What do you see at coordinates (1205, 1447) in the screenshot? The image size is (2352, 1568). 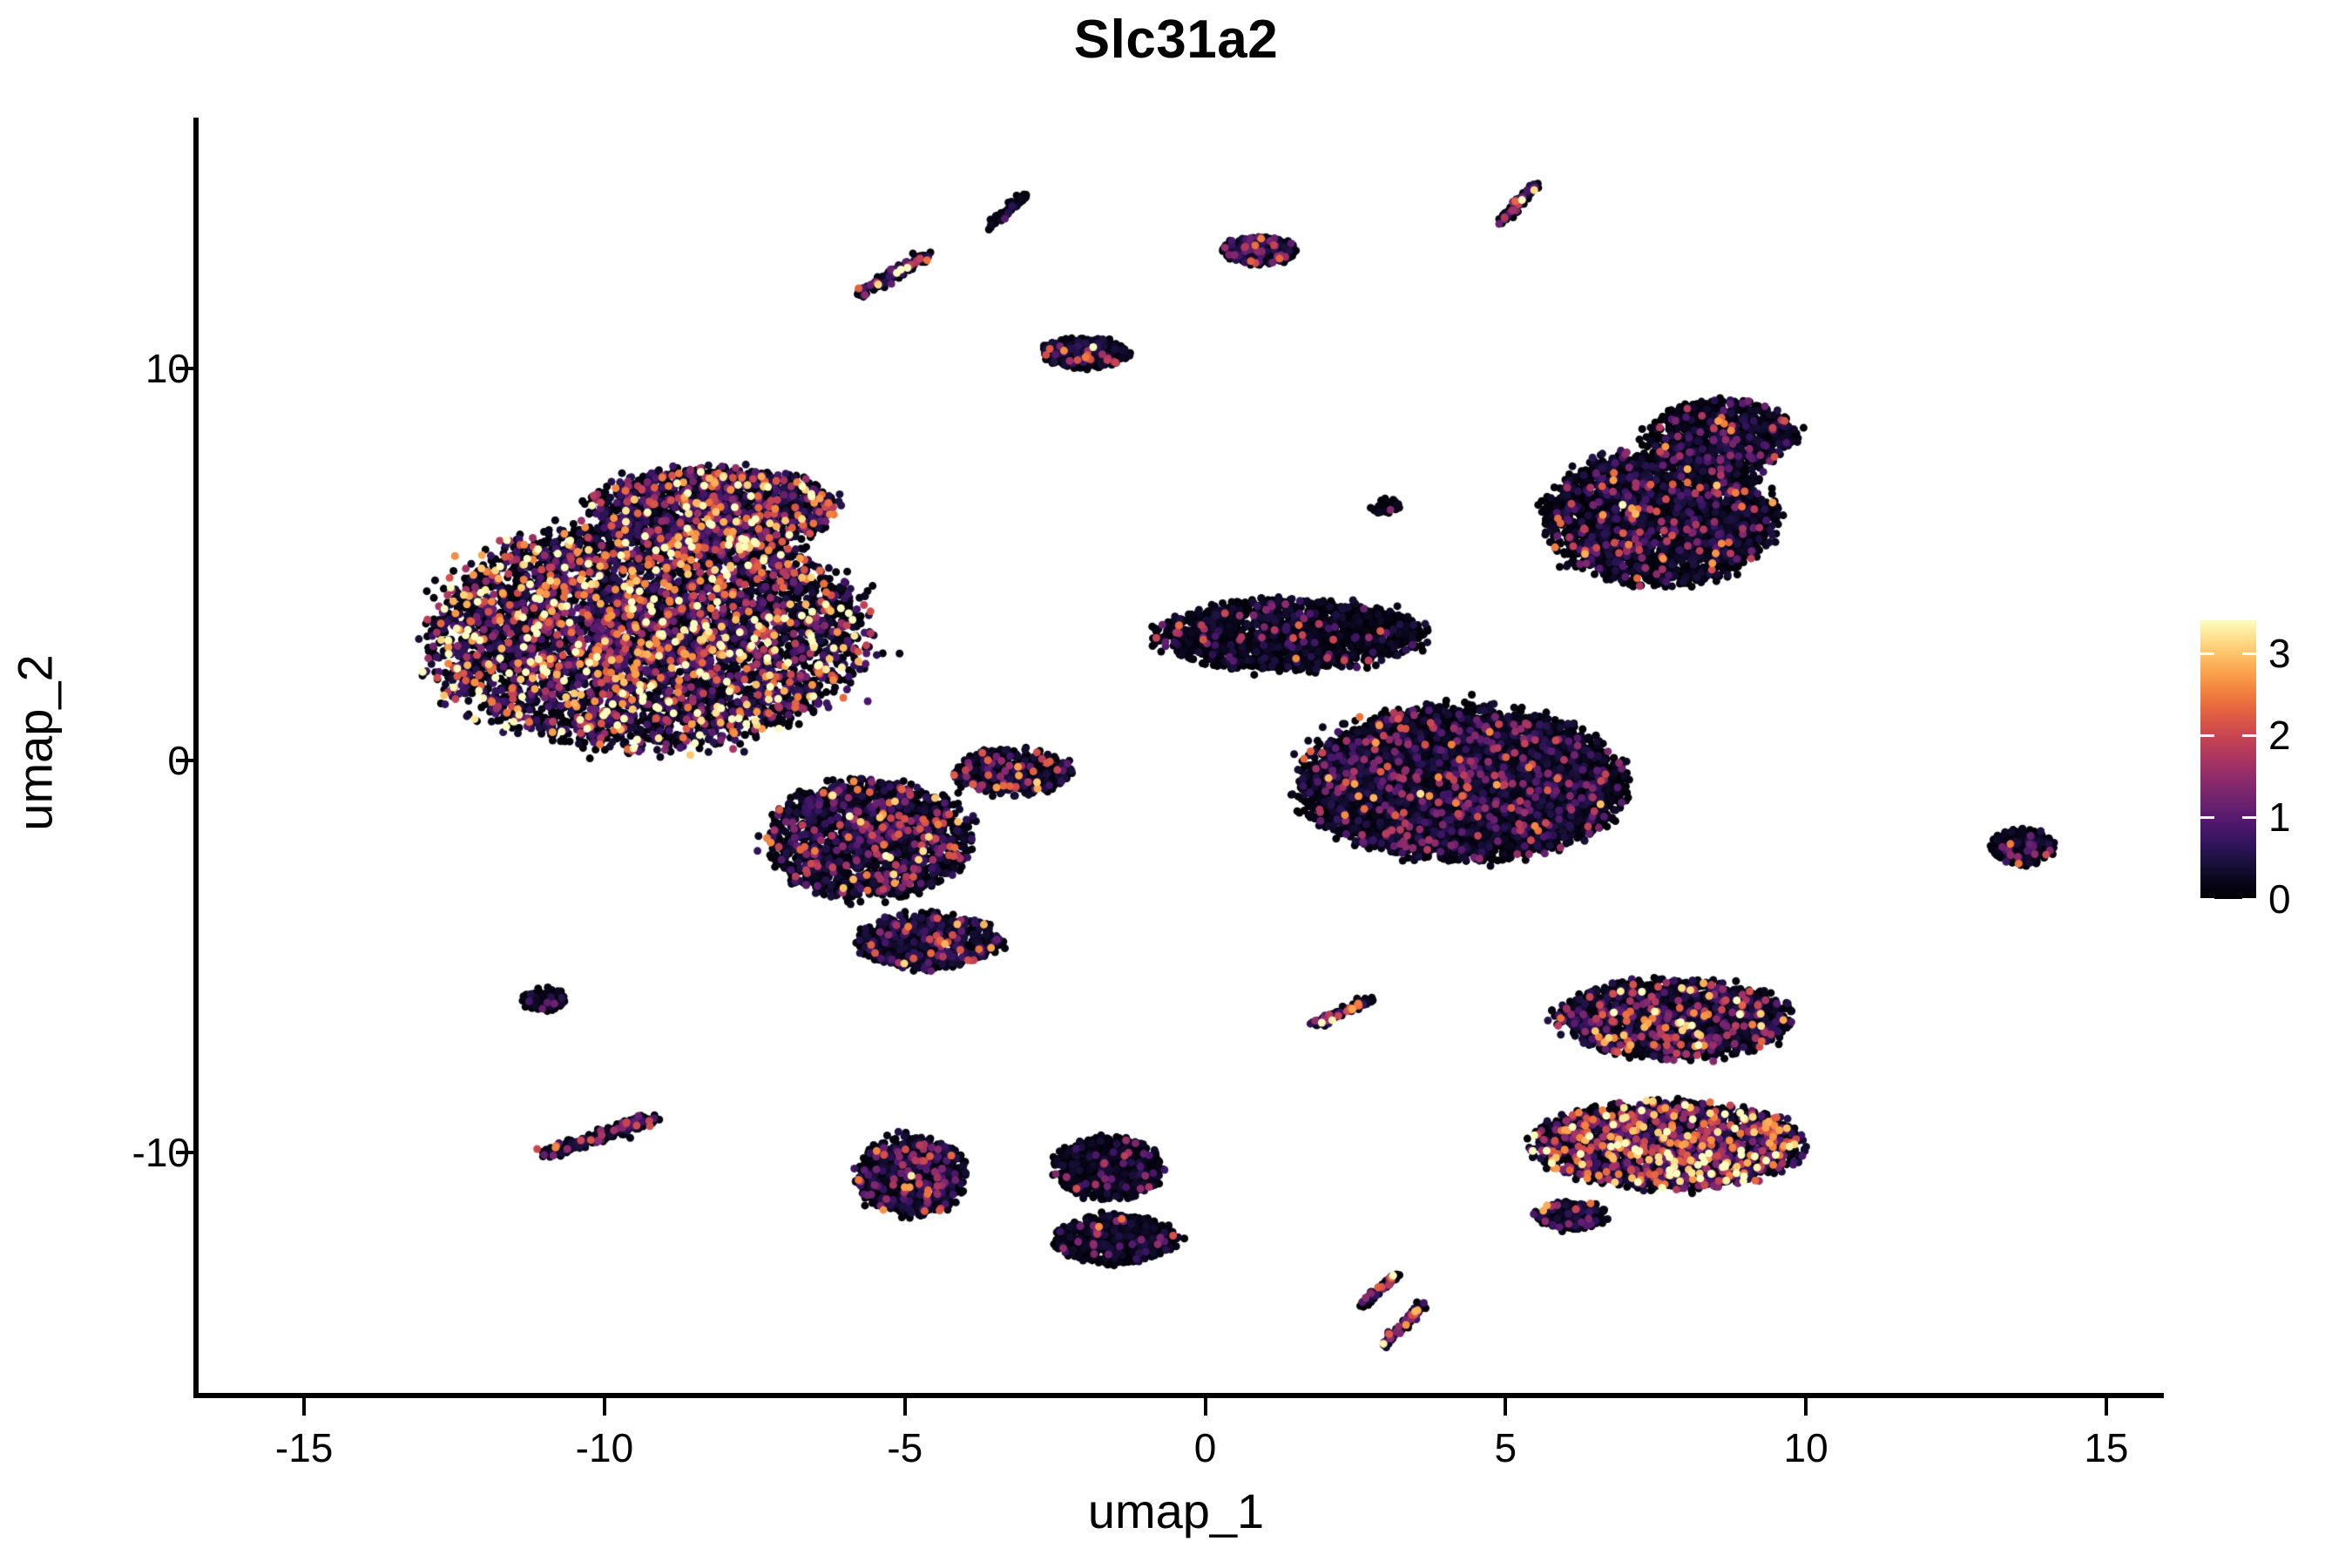 I see `x-tick-label: 0` at bounding box center [1205, 1447].